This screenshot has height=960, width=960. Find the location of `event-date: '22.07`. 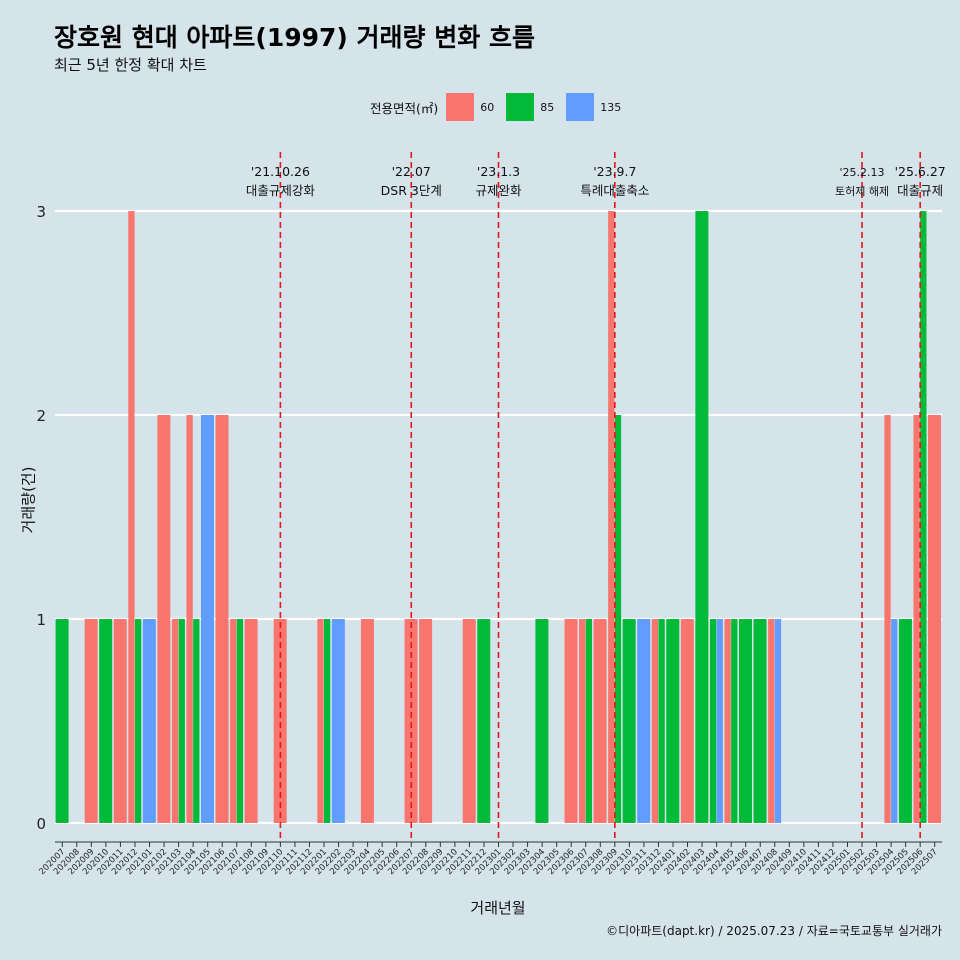

event-date: '22.07 is located at coordinates (411, 171).